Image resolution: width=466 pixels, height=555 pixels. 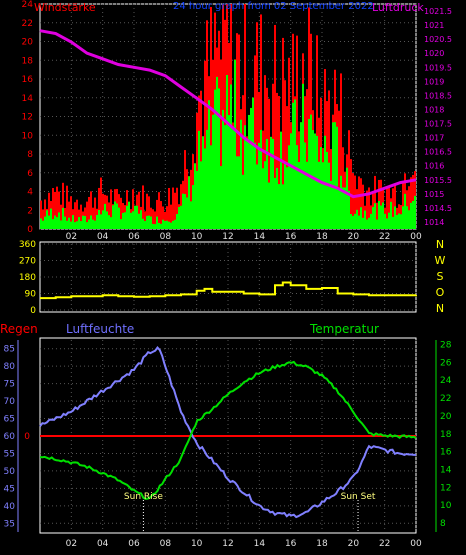 I want to click on windstaerke-tick-label: 10, so click(x=28, y=136).